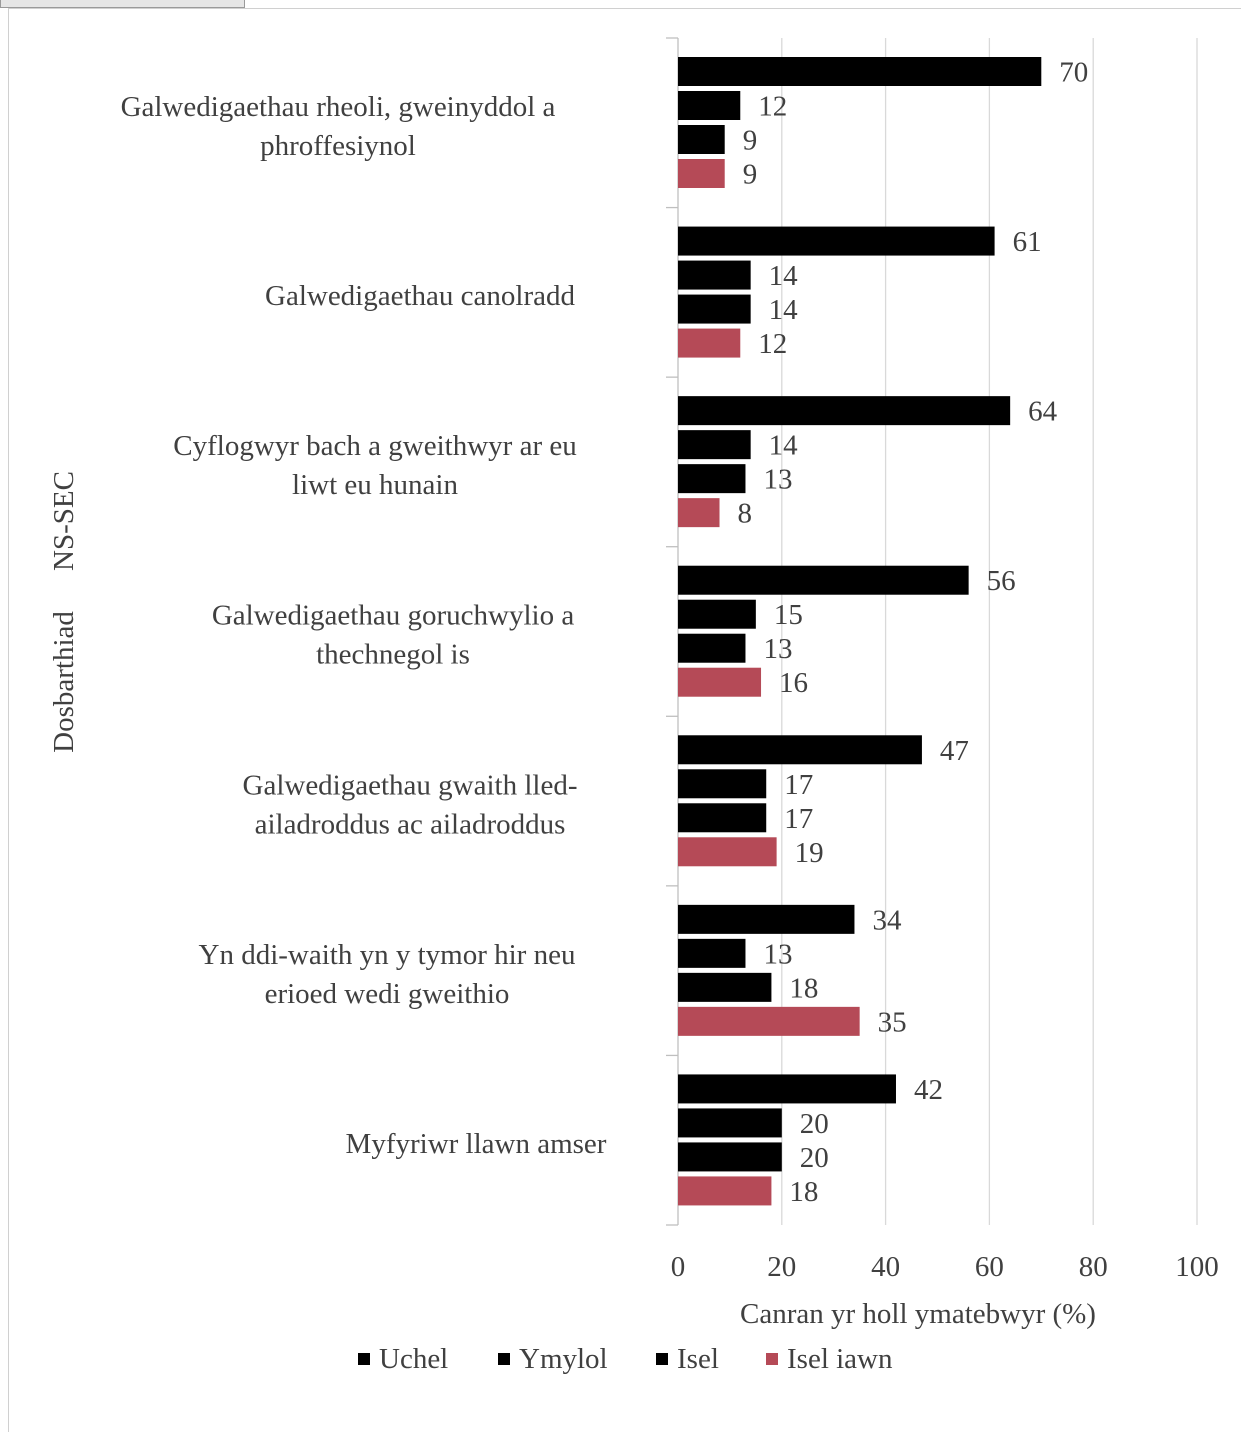 Image resolution: width=1243 pixels, height=1432 pixels. I want to click on category-label: Galwedigaethau goruchwylio a, so click(393, 616).